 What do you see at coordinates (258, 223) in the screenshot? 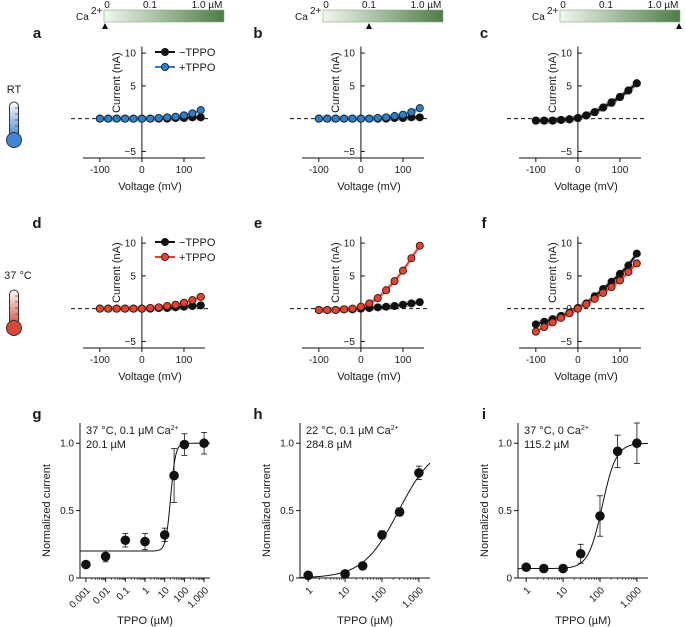
I see `panel-label: e` at bounding box center [258, 223].